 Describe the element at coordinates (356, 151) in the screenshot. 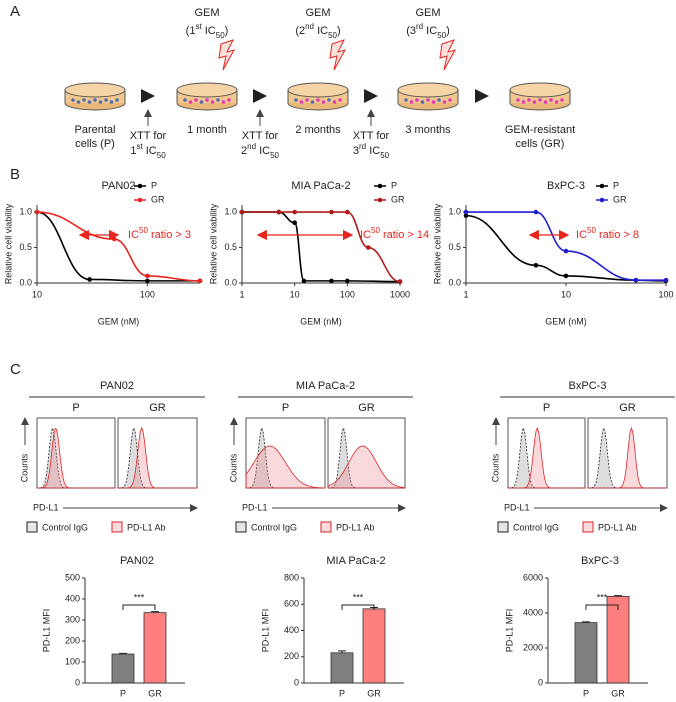

I see `text-part: 3` at that location.